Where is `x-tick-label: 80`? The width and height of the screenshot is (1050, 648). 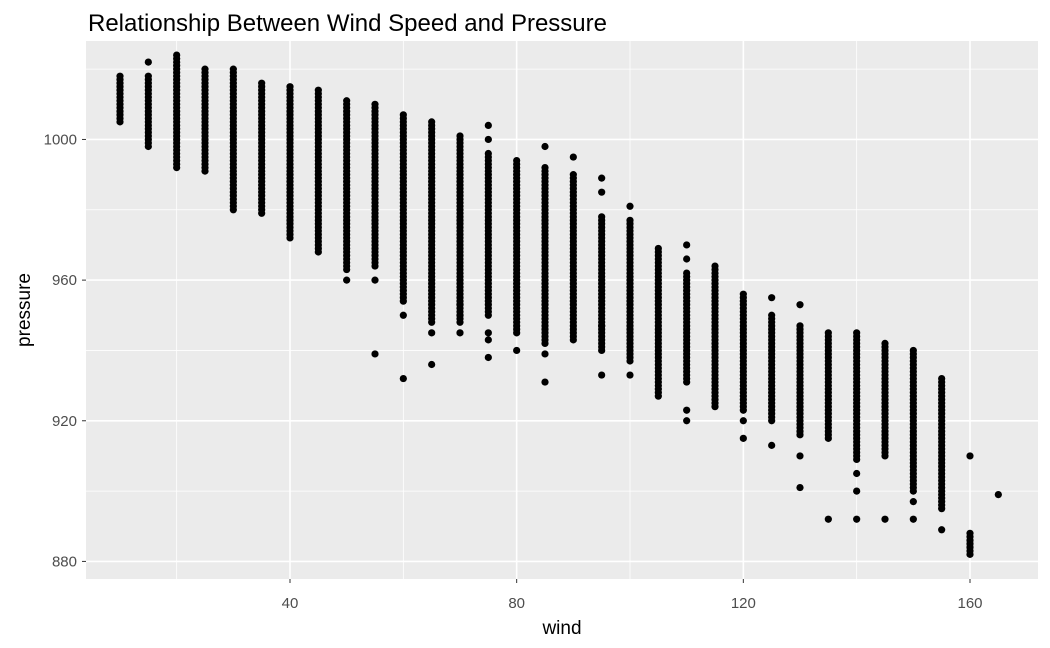 x-tick-label: 80 is located at coordinates (516, 603).